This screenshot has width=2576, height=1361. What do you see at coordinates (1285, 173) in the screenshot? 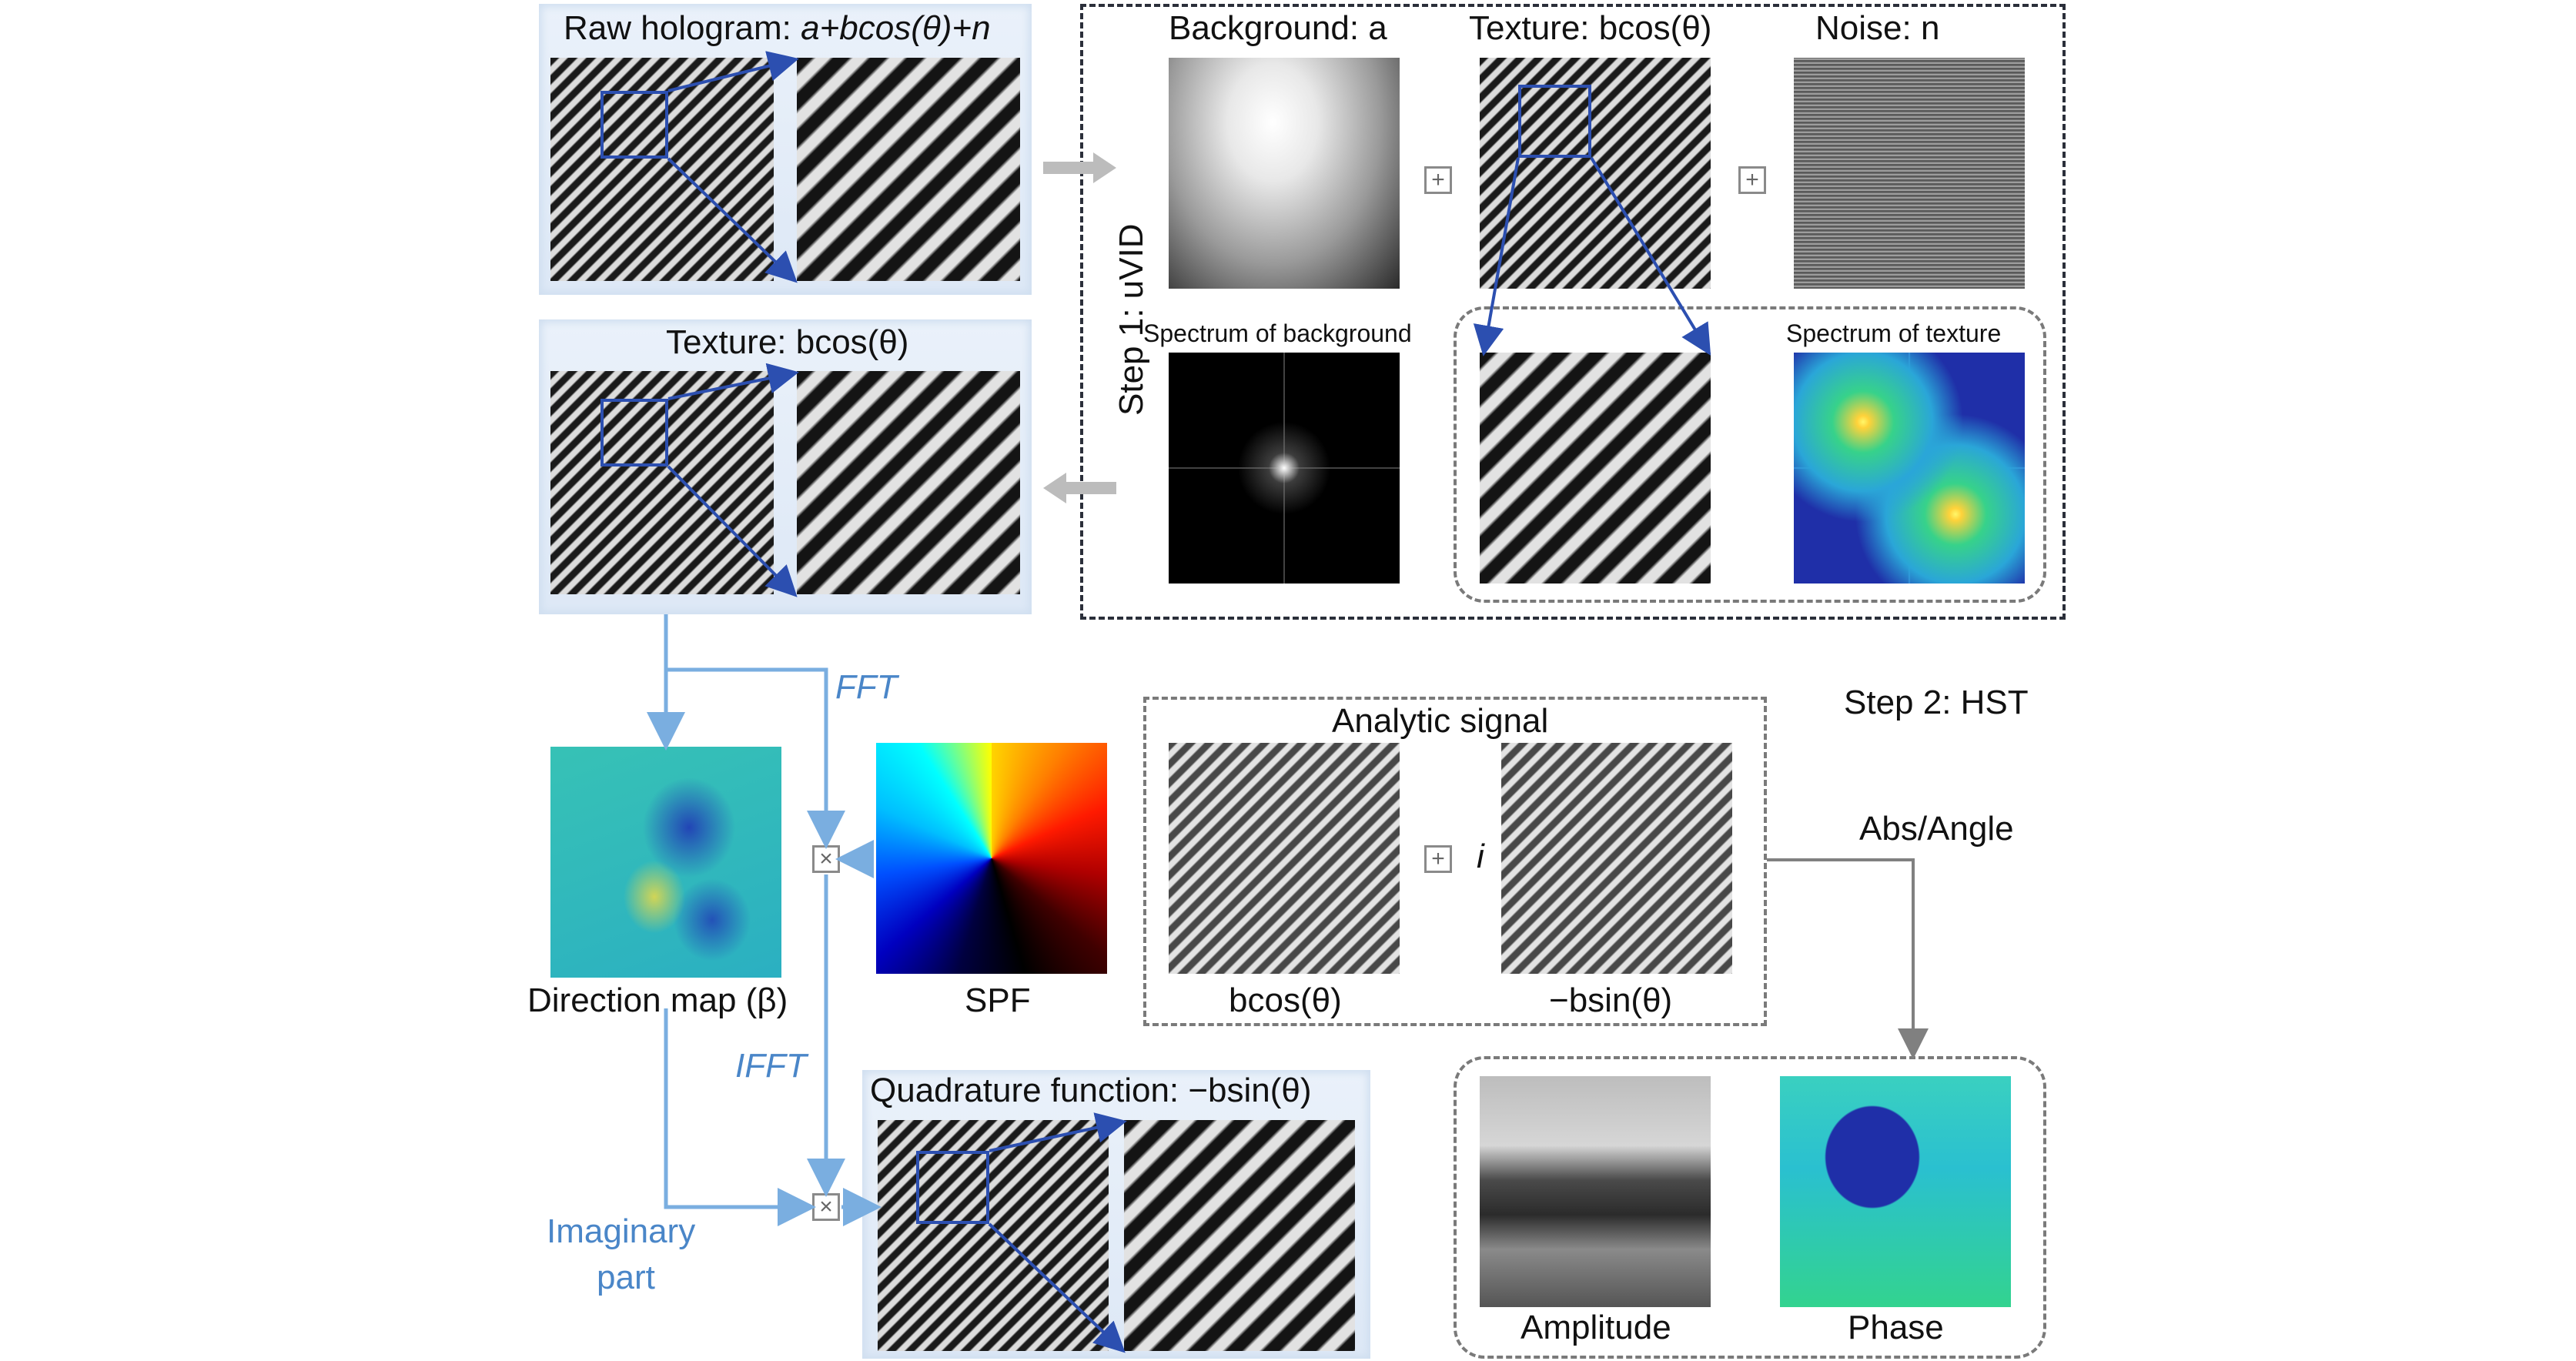
I see `background-image` at bounding box center [1285, 173].